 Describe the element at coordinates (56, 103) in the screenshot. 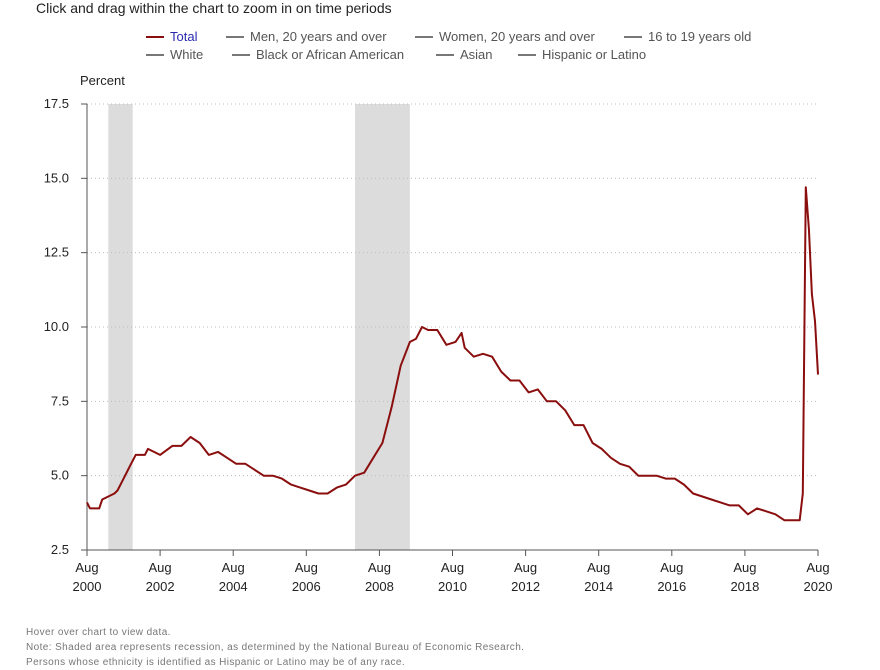

I see `y-tick-label: 17.5` at that location.